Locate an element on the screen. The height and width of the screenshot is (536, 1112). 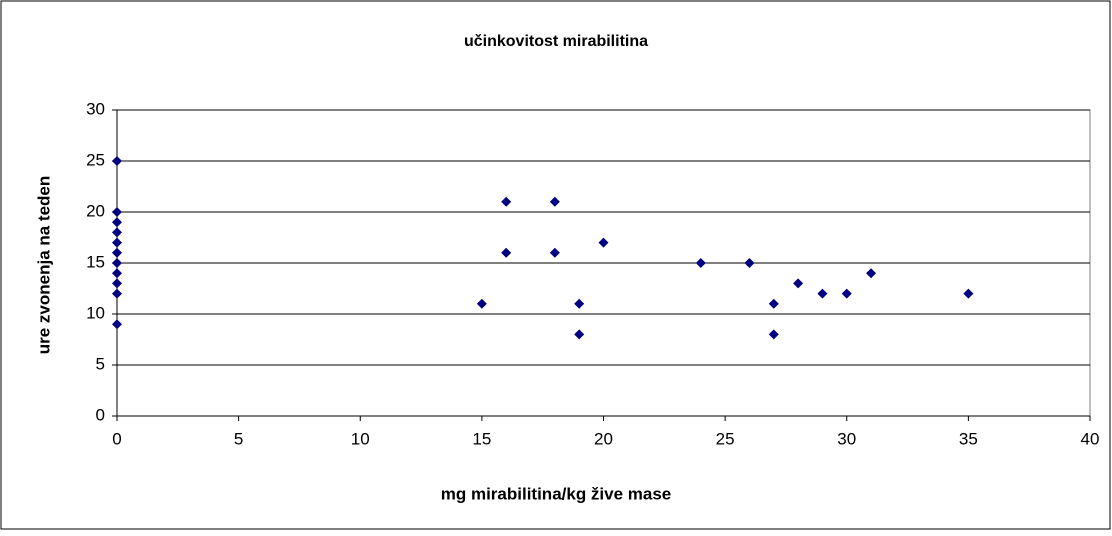
x-tick-label: 40 is located at coordinates (1090, 438).